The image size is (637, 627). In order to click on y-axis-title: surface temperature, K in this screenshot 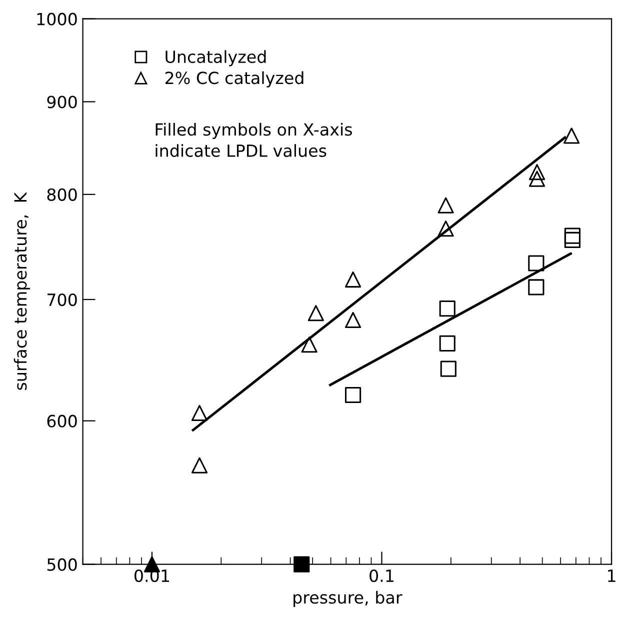, I will do `click(22, 291)`.